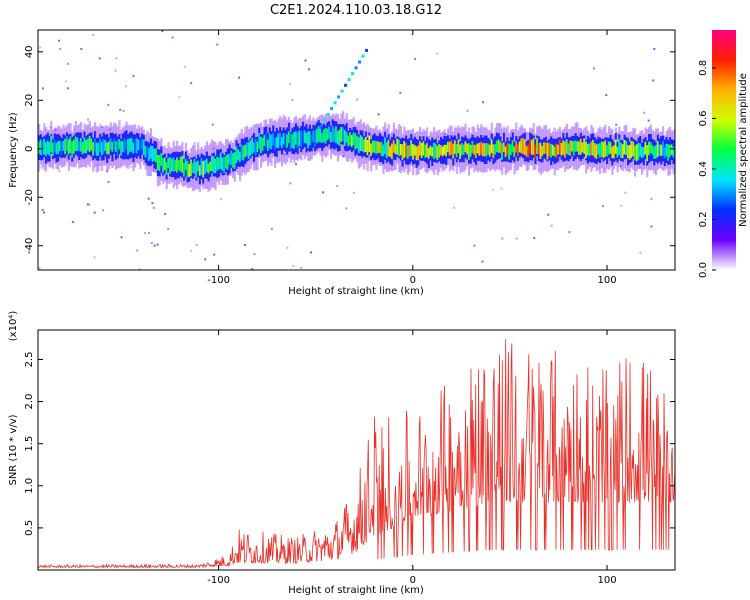 The width and height of the screenshot is (750, 600). Describe the element at coordinates (29, 246) in the screenshot. I see `y-tick-label: -40` at that location.